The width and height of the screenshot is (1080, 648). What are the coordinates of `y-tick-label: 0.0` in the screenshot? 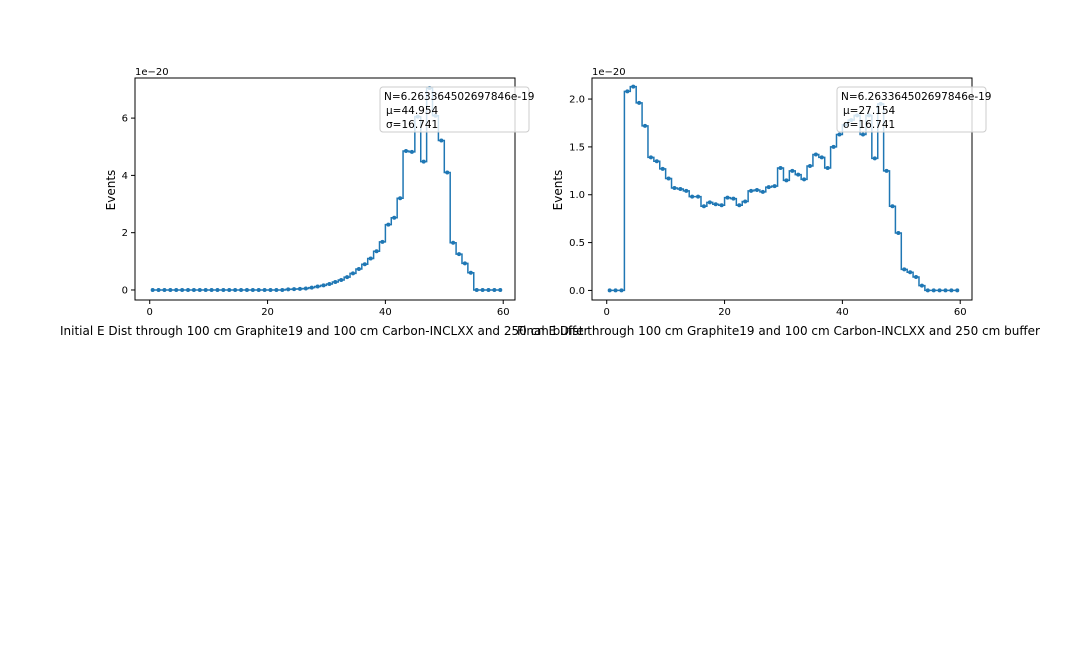 It's located at (577, 291).